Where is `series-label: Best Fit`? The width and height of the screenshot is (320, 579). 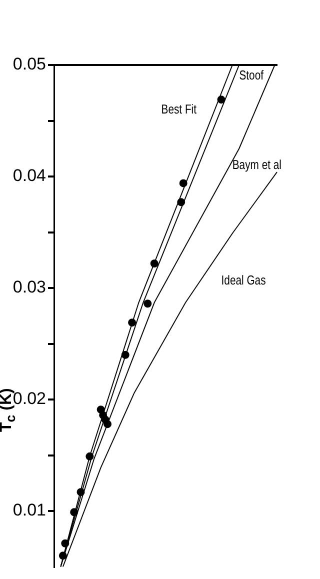
series-label: Best Fit is located at coordinates (179, 110).